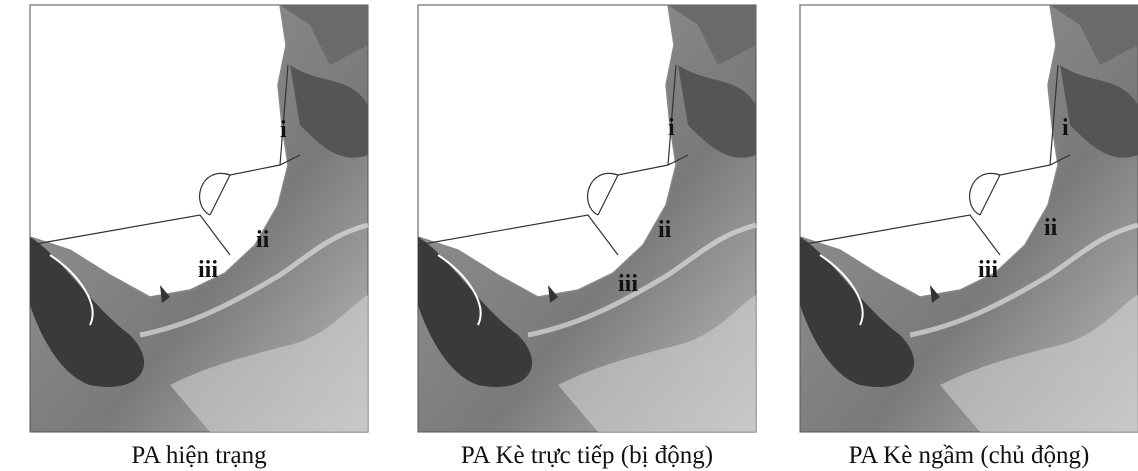  I want to click on panel-caption: PA Kè ngầm (chủ động), so click(969, 455).